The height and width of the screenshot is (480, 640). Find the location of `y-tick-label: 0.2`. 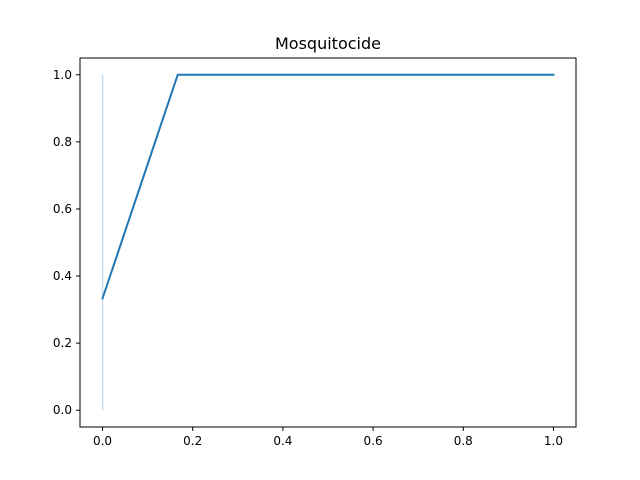

y-tick-label: 0.2 is located at coordinates (62, 343).